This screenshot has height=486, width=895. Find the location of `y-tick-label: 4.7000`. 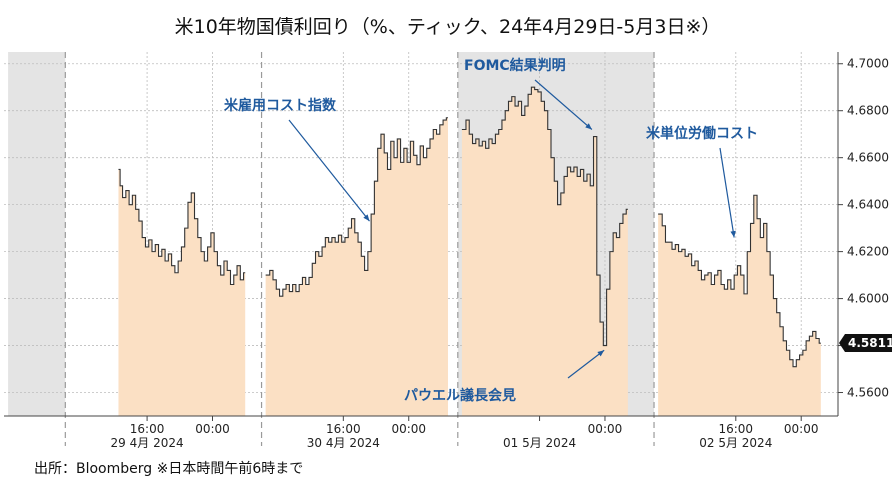

y-tick-label: 4.7000 is located at coordinates (868, 64).